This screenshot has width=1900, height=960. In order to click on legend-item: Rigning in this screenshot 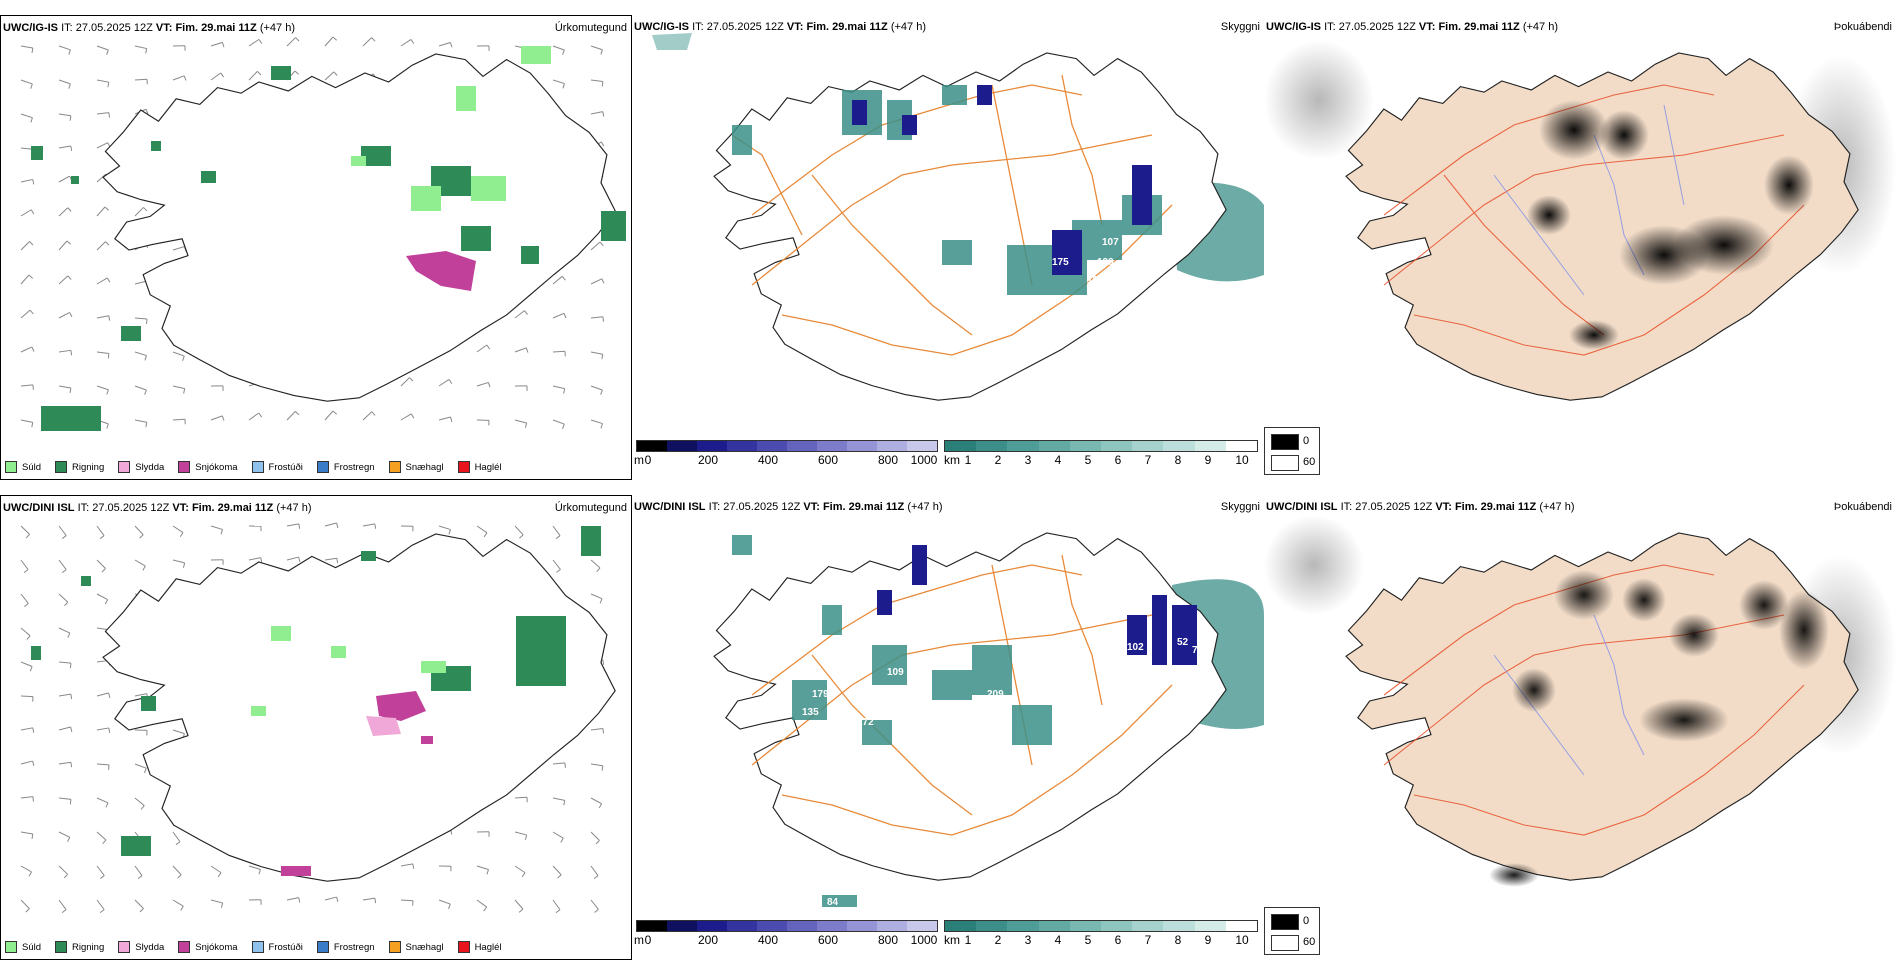, I will do `click(79, 947)`.